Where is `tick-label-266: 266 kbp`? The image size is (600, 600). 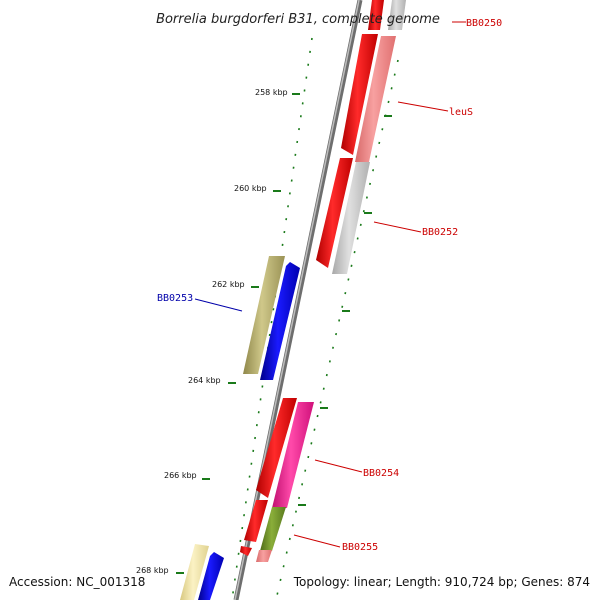 tick-label-266: 266 kbp is located at coordinates (180, 475).